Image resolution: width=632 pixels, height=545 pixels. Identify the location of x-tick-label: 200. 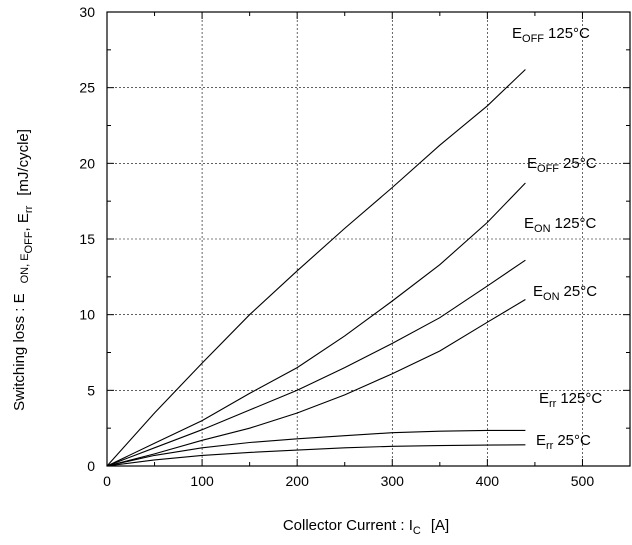
(298, 481).